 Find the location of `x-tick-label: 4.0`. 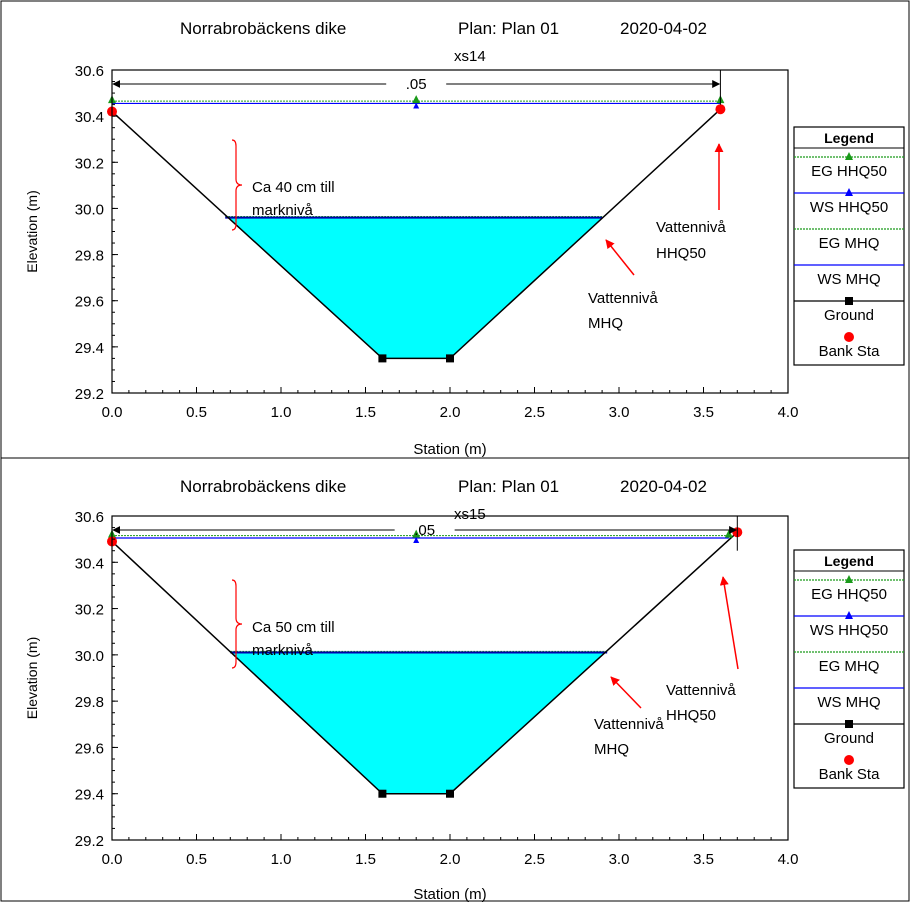

x-tick-label: 4.0 is located at coordinates (788, 412).